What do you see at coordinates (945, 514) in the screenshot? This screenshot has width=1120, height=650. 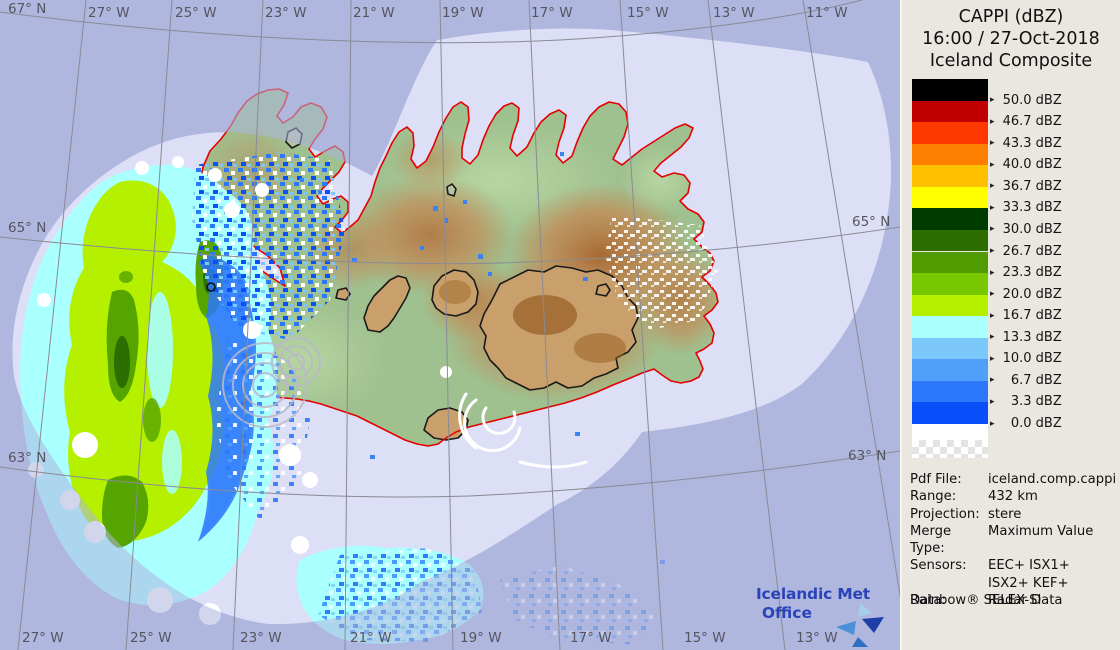 I see `metadata-label: Projection:` at bounding box center [945, 514].